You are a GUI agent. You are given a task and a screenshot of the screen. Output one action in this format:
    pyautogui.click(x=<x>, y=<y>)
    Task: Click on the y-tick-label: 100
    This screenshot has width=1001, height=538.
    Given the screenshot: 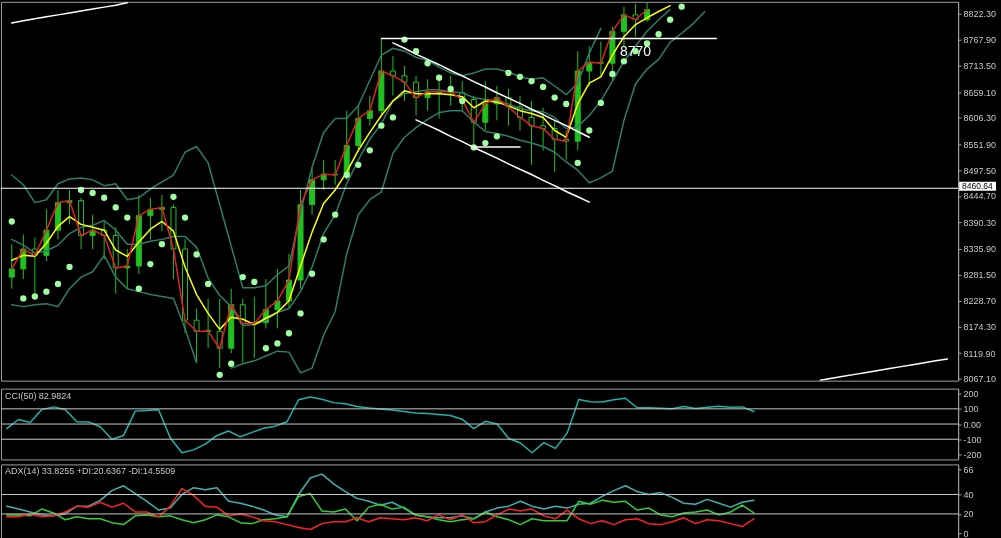 What is the action you would take?
    pyautogui.click(x=971, y=409)
    